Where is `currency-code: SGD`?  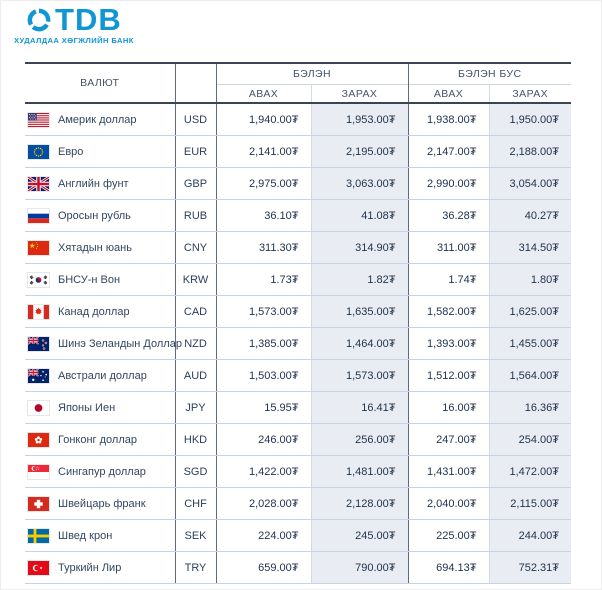
currency-code: SGD is located at coordinates (195, 471).